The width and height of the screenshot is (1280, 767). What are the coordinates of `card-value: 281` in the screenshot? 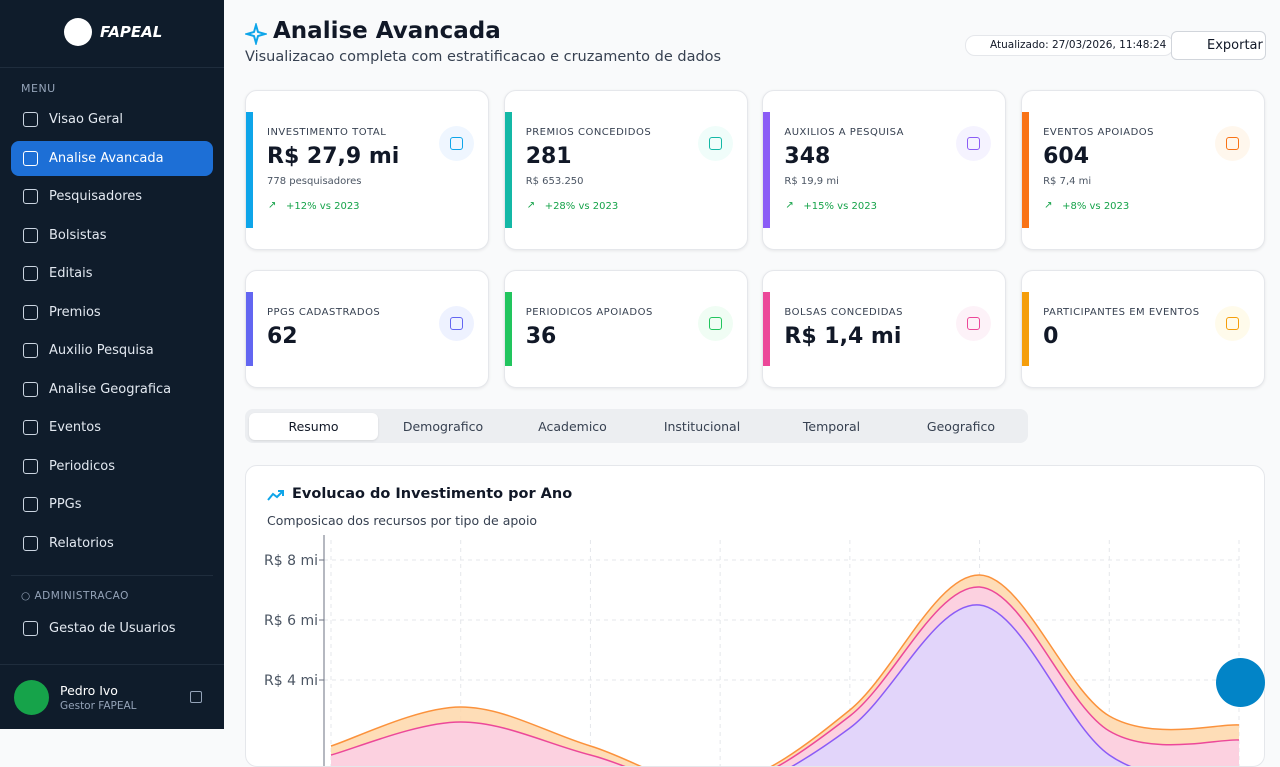 It's located at (548, 156).